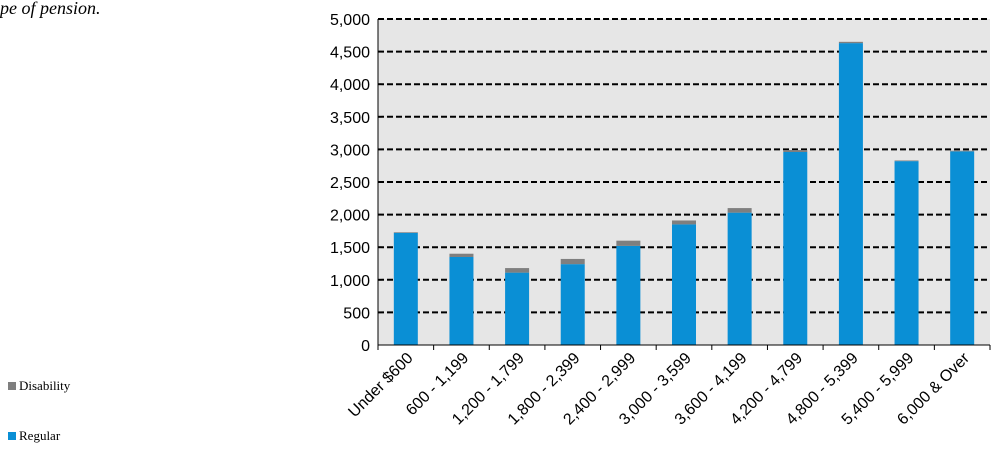  What do you see at coordinates (40, 435) in the screenshot?
I see `legend-label-regular: Regular` at bounding box center [40, 435].